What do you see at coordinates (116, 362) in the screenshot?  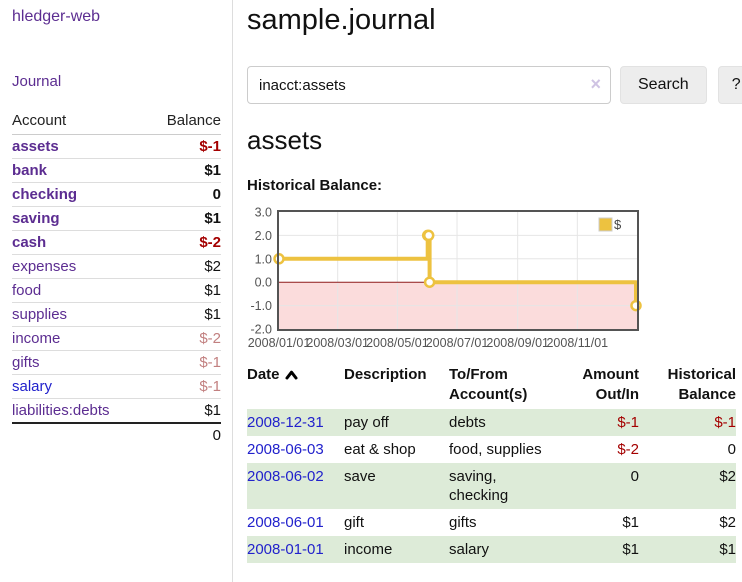 I see `account-row: gifts $-1` at bounding box center [116, 362].